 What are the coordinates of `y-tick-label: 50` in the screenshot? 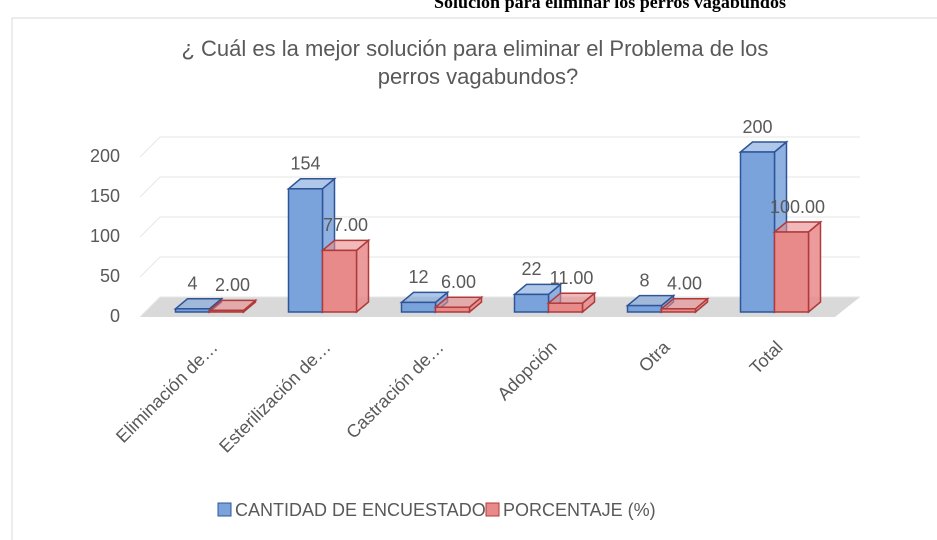 It's located at (110, 276).